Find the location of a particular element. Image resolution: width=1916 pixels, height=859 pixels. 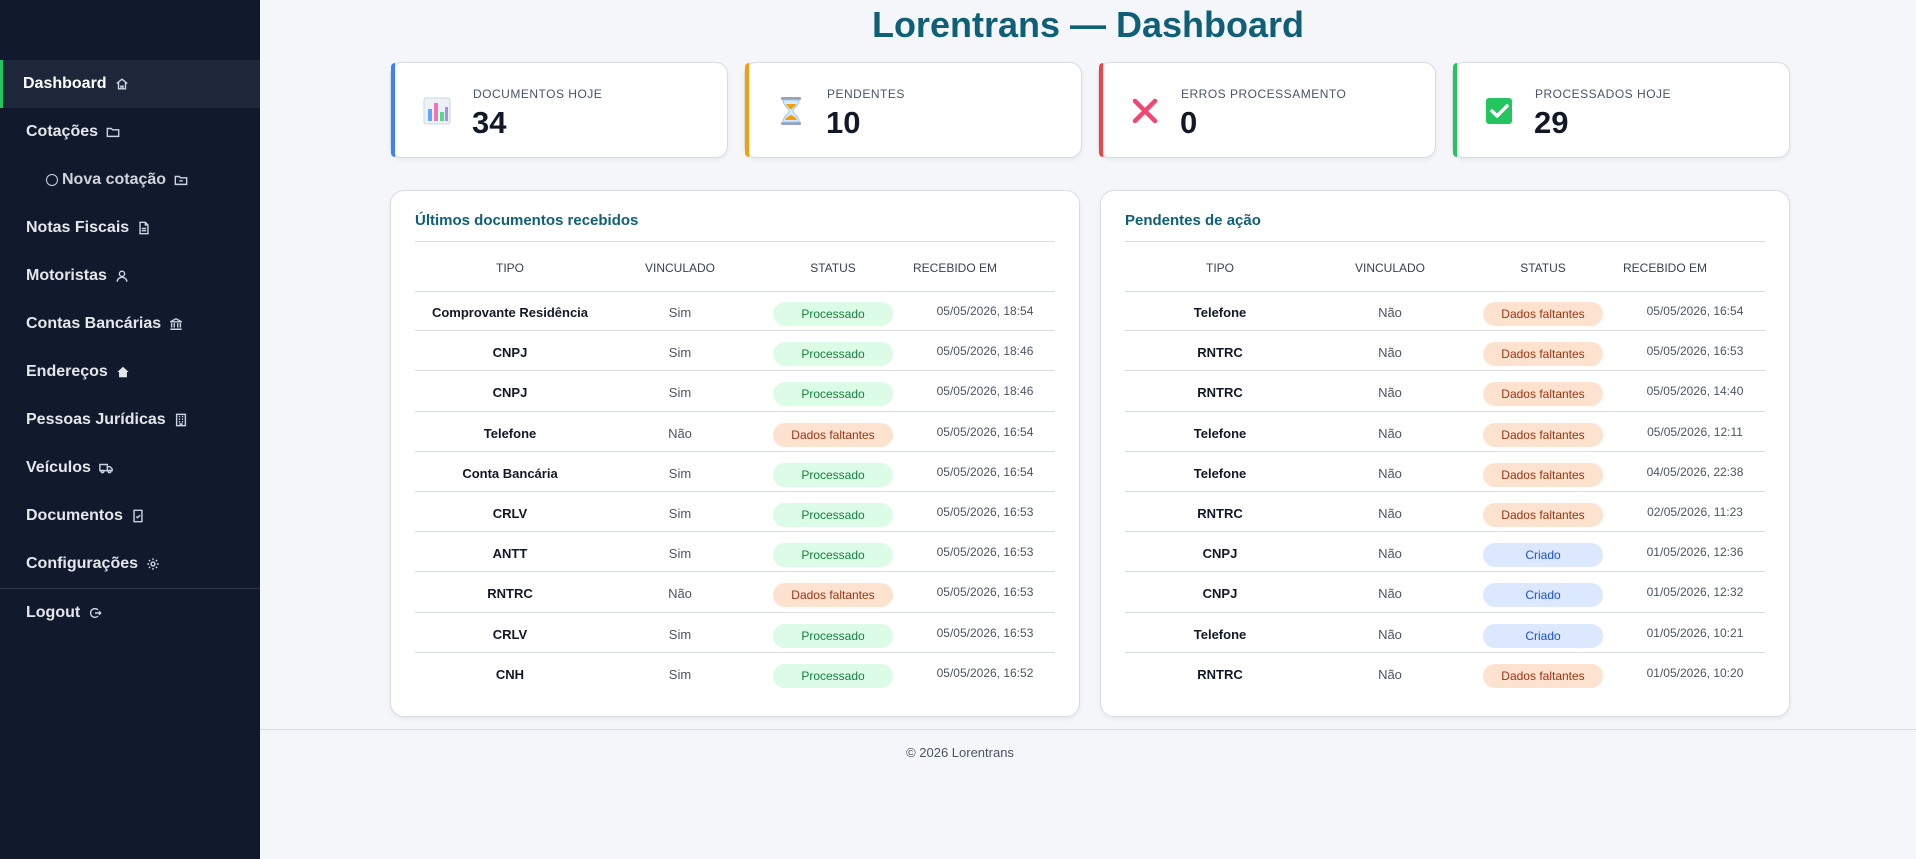

table-row: CNPJ Não Criado 01/05/2026, 12:32 is located at coordinates (1445, 592).